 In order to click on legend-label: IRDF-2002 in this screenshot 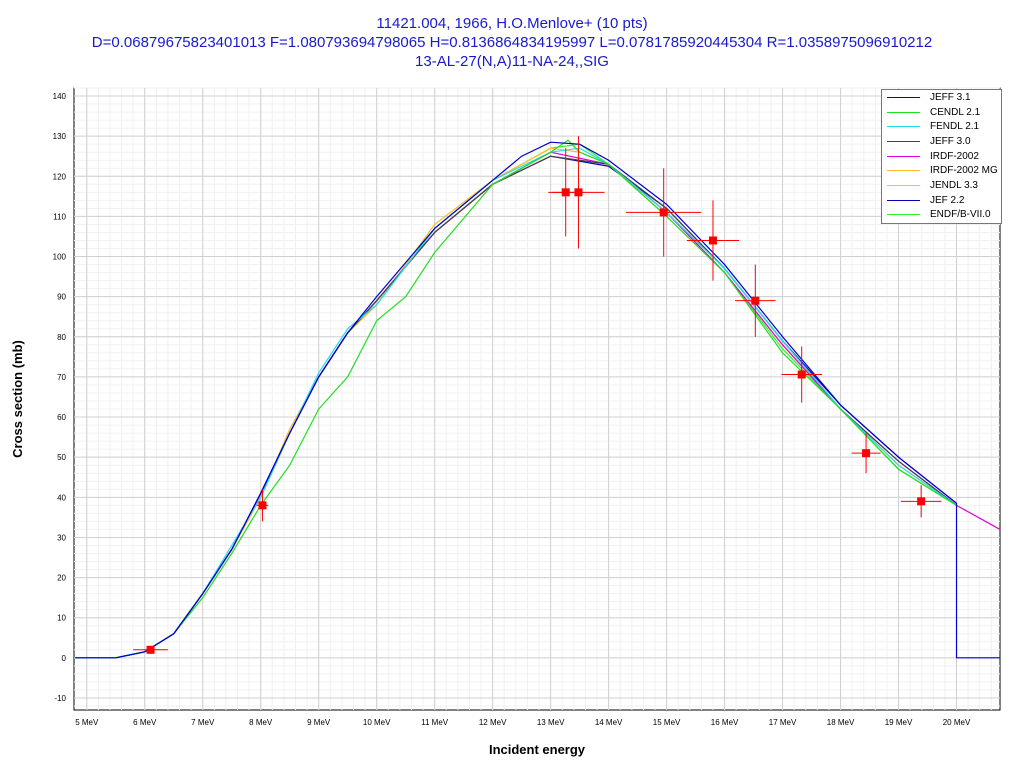, I will do `click(954, 156)`.